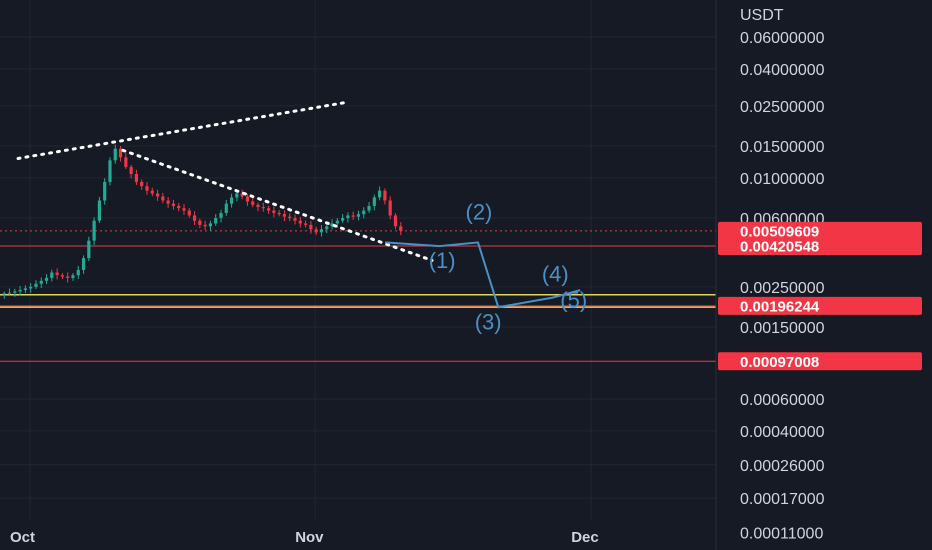 This screenshot has height=550, width=932. What do you see at coordinates (782, 400) in the screenshot?
I see `price-tick-8: 0.00060000` at bounding box center [782, 400].